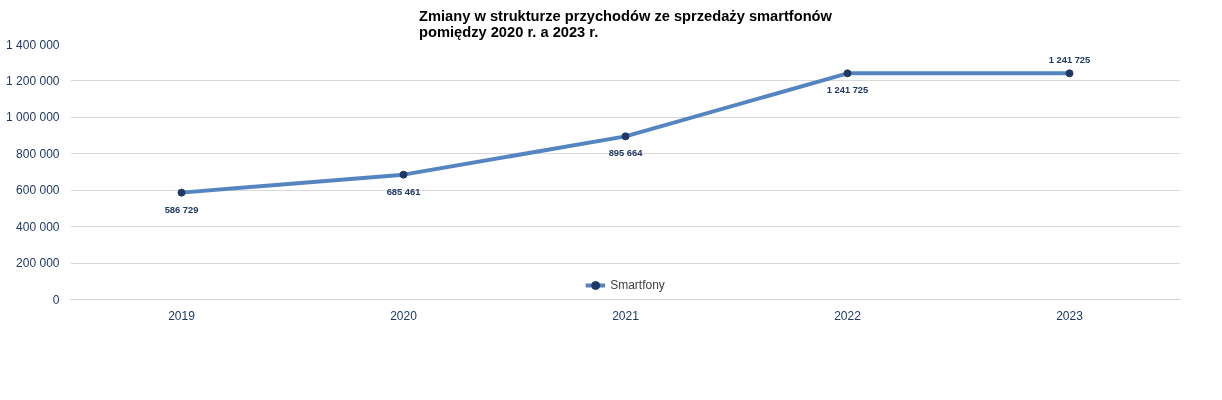  What do you see at coordinates (38, 226) in the screenshot?
I see `y-tick-label: 400 000` at bounding box center [38, 226].